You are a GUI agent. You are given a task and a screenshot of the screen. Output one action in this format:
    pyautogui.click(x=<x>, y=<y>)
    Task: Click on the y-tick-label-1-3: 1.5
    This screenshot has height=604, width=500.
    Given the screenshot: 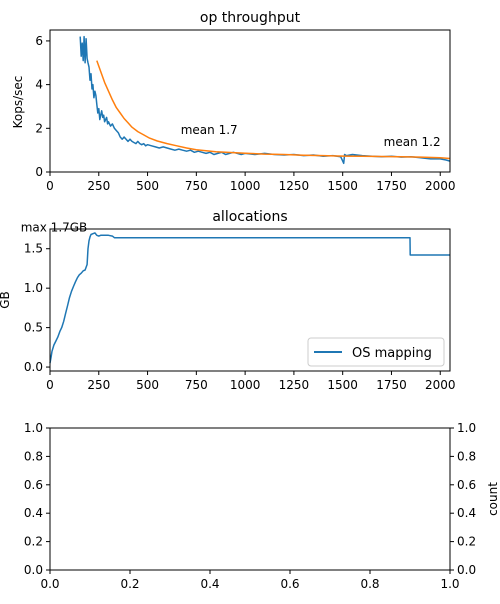 What is the action you would take?
    pyautogui.click(x=33, y=249)
    